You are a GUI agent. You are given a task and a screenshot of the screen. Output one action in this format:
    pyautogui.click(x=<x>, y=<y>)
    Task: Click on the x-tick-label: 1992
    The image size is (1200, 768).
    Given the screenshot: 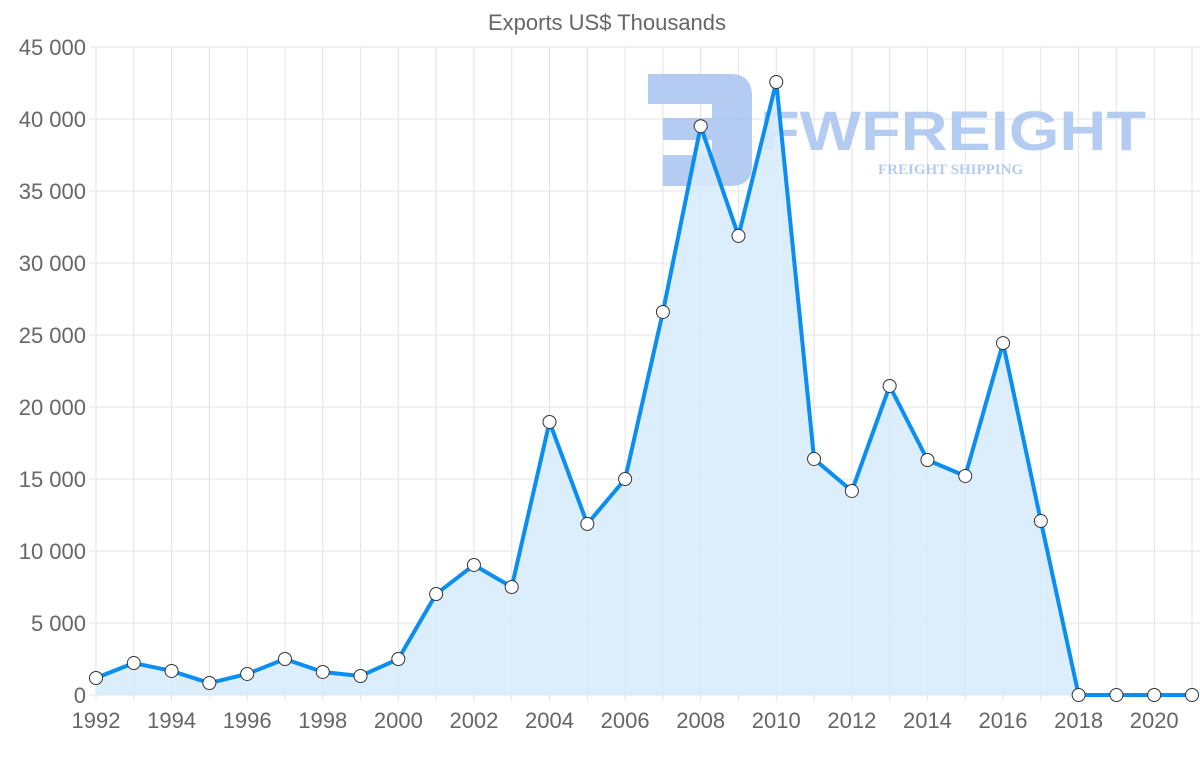 What is the action you would take?
    pyautogui.click(x=96, y=720)
    